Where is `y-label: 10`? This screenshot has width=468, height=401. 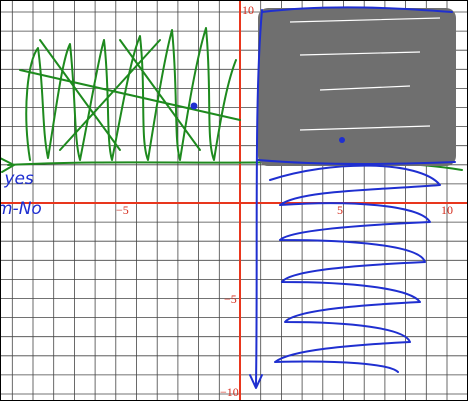 y-label: 10 is located at coordinates (248, 10).